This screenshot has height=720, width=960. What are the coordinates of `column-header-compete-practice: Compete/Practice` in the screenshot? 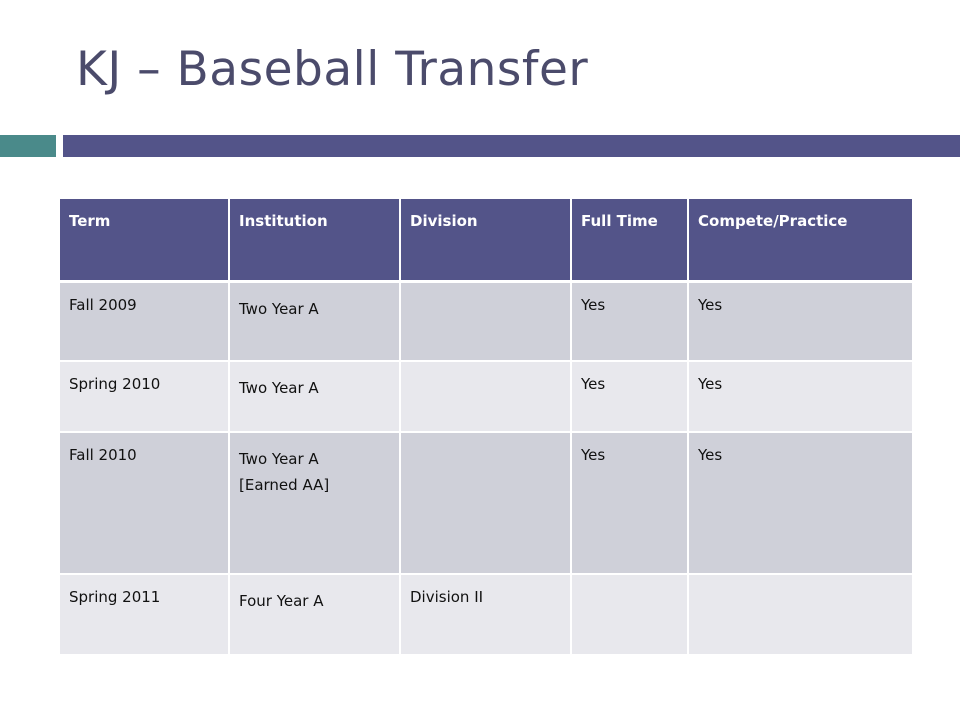 It's located at (800, 241).